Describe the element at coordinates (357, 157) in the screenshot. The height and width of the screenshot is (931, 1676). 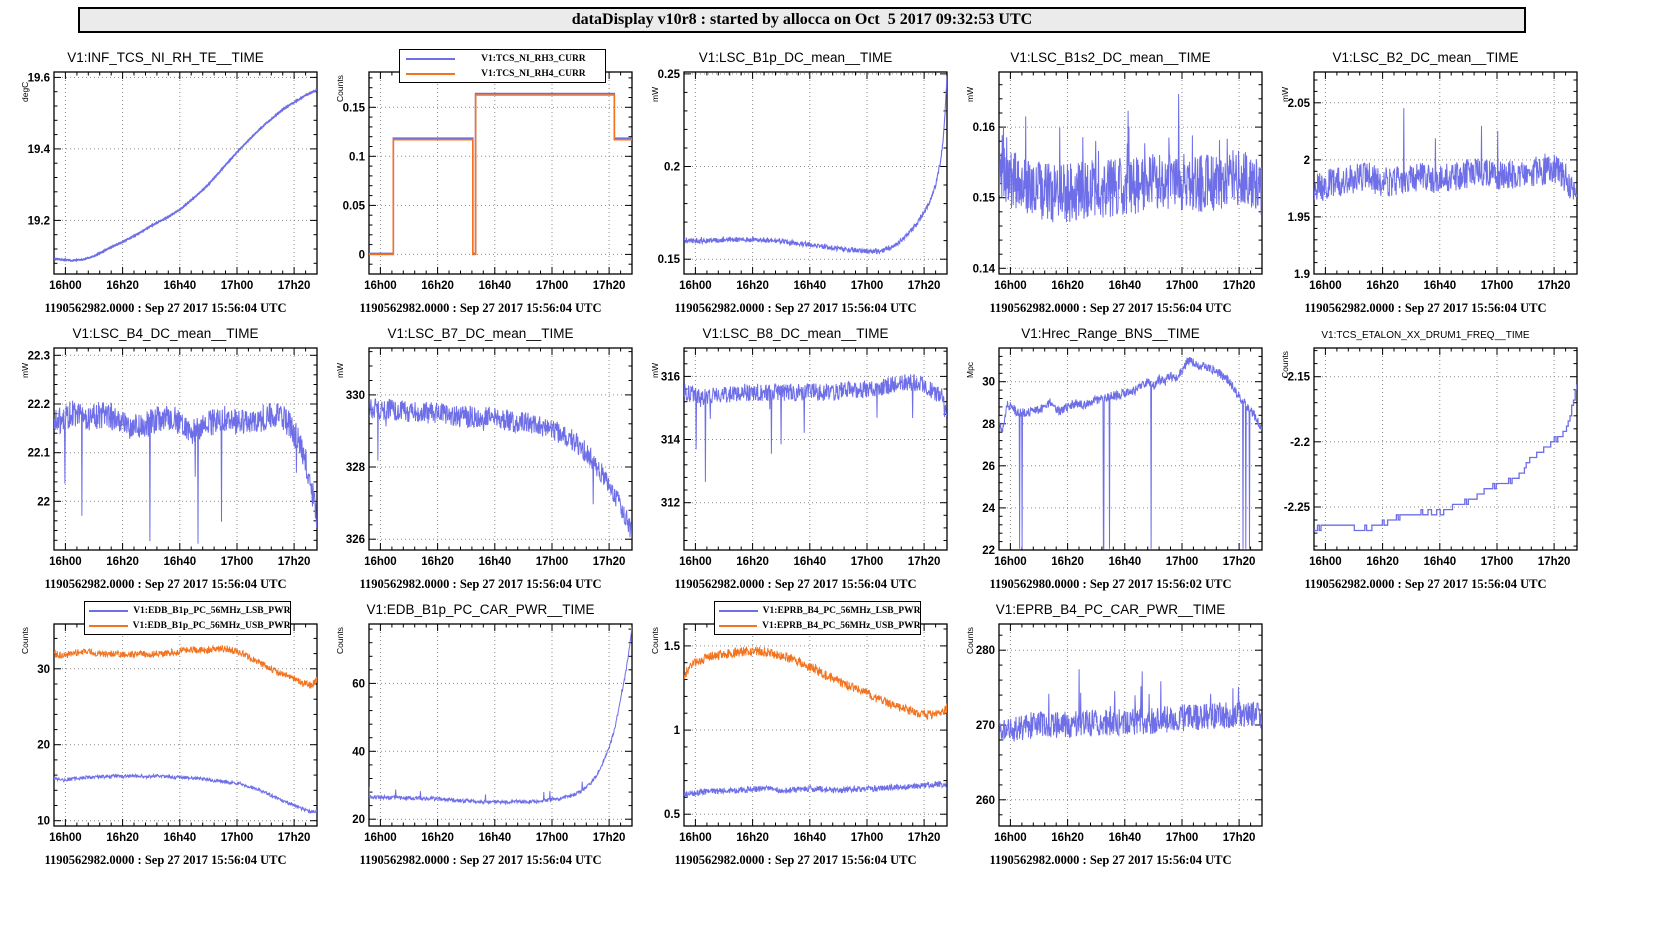
I see `svg-text: 0.1` at that location.